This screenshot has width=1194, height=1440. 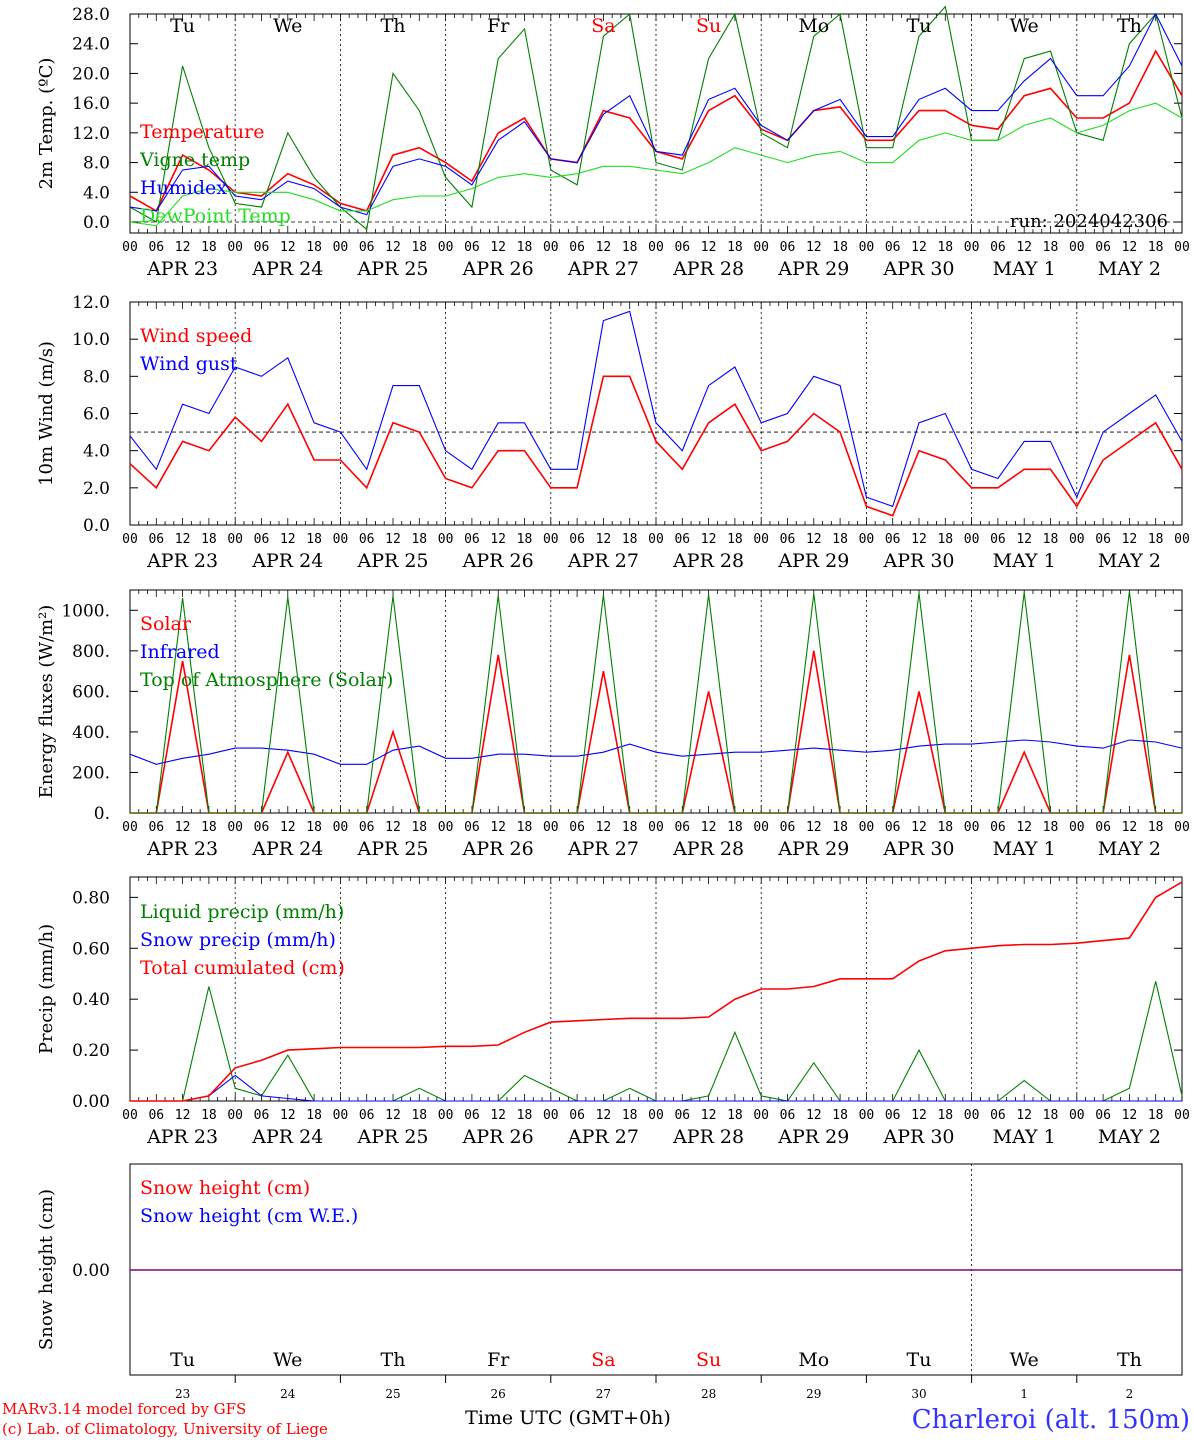 I want to click on model-credit: MARv3.14 model forced by GFS, so click(x=124, y=1409).